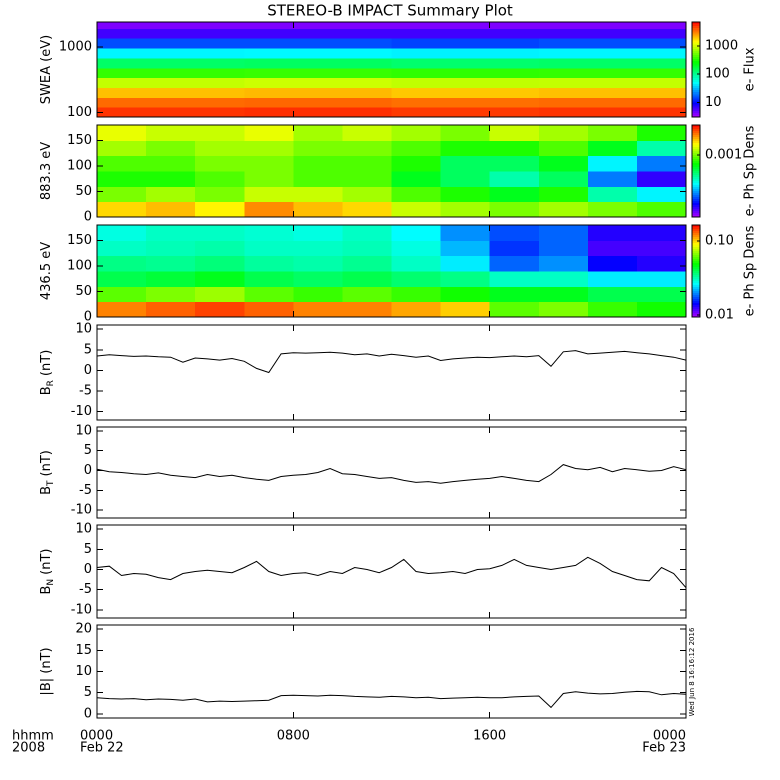 The image size is (780, 780). Describe the element at coordinates (28, 748) in the screenshot. I see `x-row-label: 2008` at that location.